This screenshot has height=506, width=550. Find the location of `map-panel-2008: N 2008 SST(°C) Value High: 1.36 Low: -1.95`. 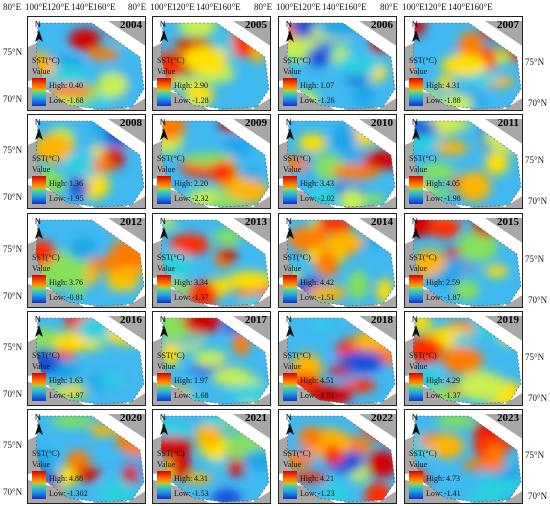

map-panel-2008: N 2008 SST(°C) Value High: 1.36 Low: -1.95 is located at coordinates (86, 161).